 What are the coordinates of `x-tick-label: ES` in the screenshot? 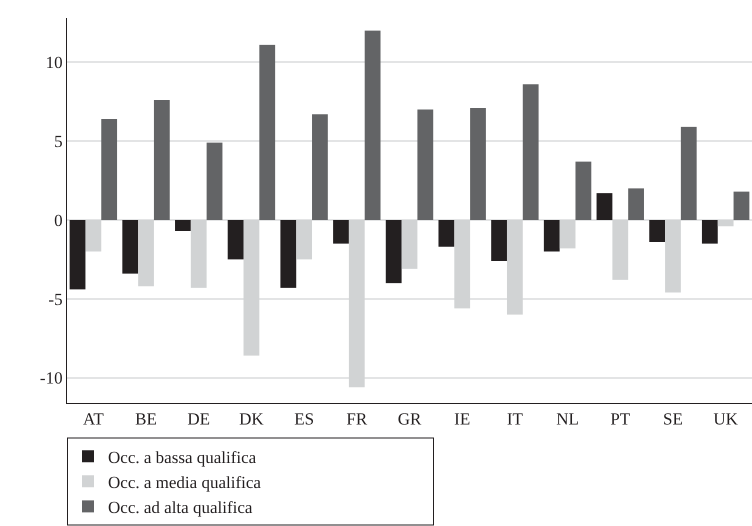 It's located at (304, 418).